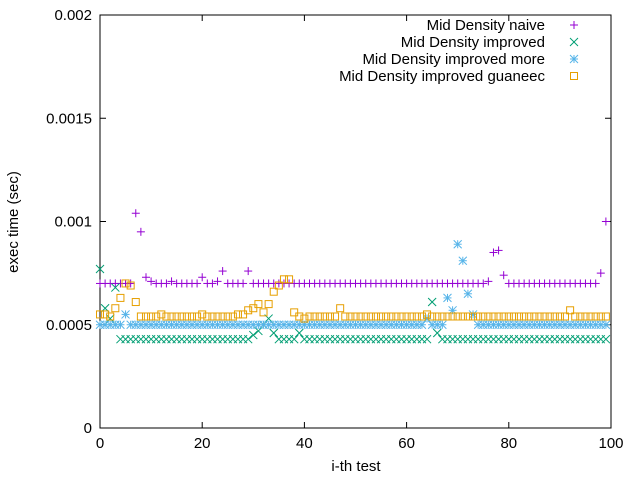 Image resolution: width=640 pixels, height=480 pixels. I want to click on y-tick-label: 0.002, so click(73, 15).